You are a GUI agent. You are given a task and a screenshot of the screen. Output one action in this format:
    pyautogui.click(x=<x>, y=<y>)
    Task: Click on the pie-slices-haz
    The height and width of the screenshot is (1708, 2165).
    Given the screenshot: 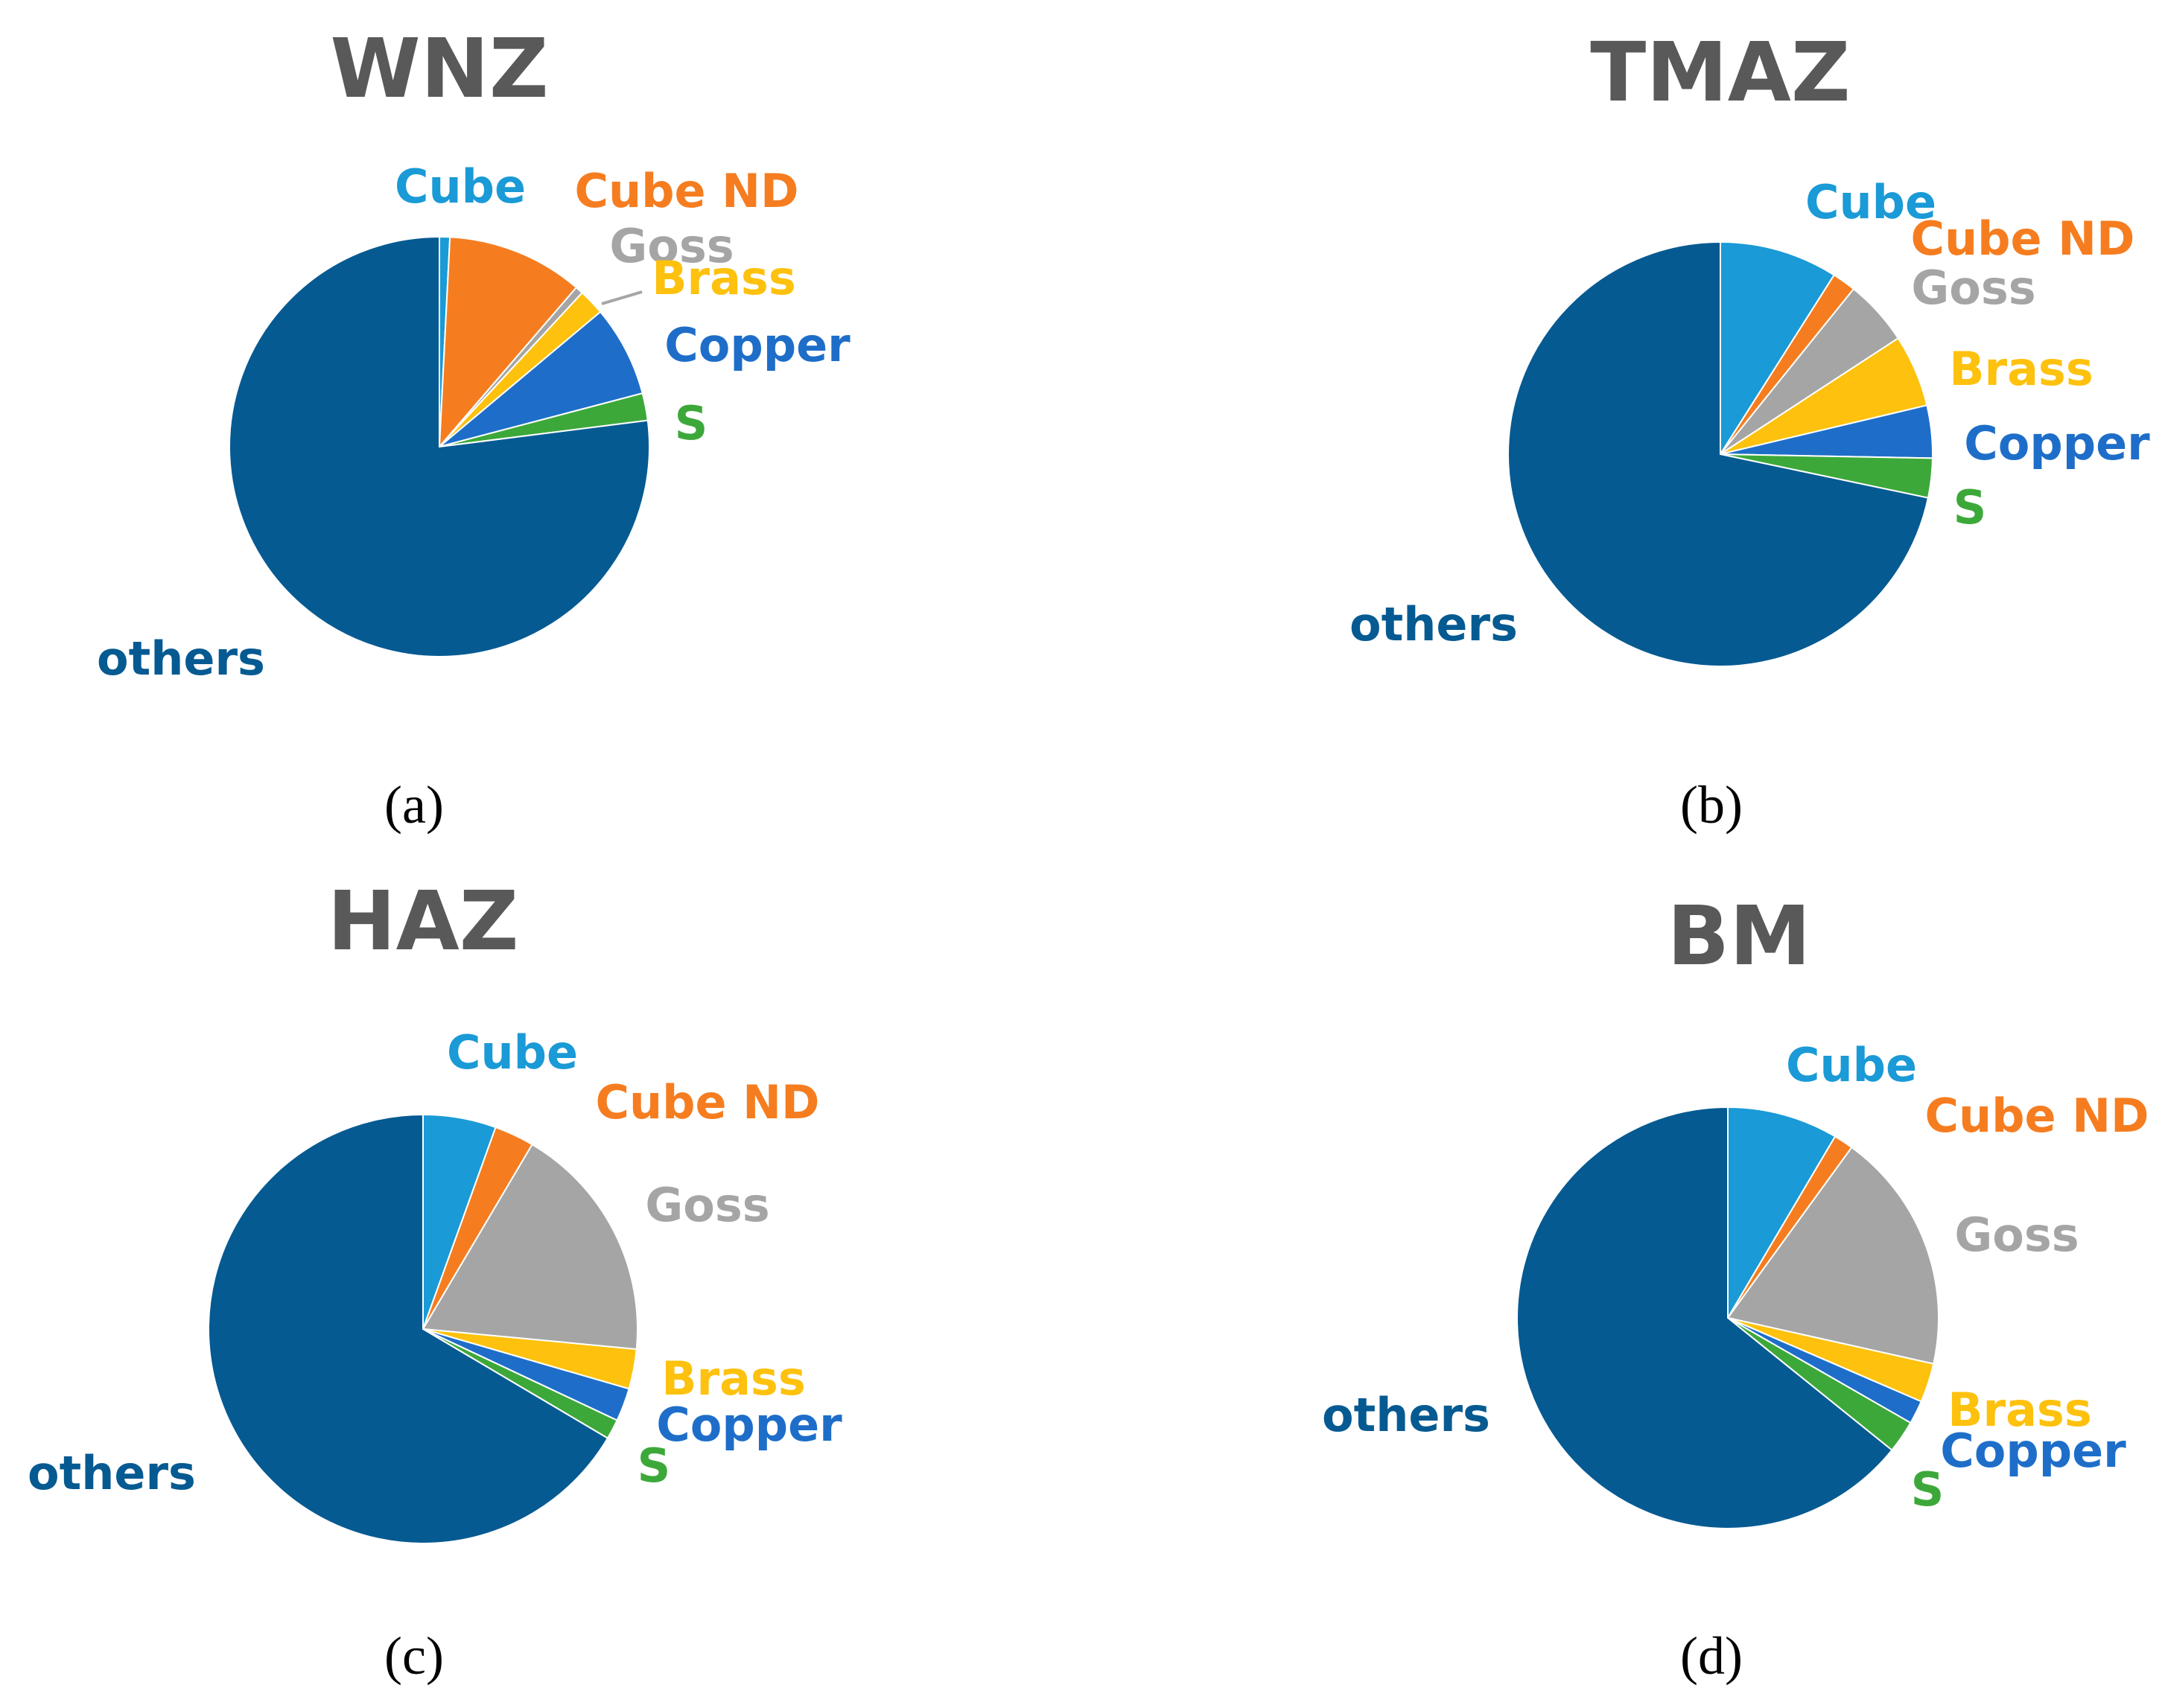 What is the action you would take?
    pyautogui.click(x=423, y=1329)
    